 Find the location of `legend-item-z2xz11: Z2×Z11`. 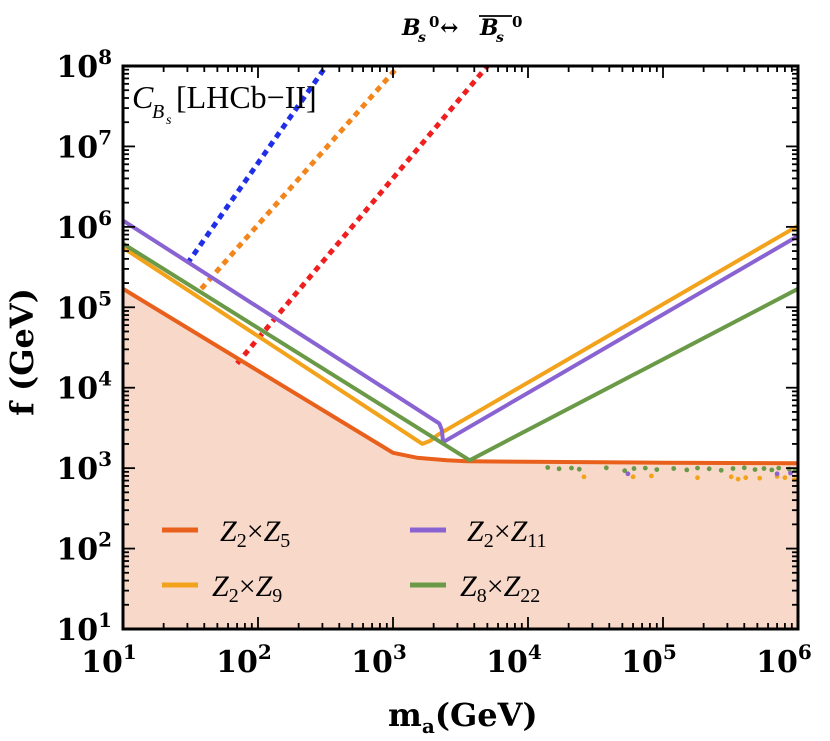

legend-item-z2xz11: Z2×Z11 is located at coordinates (478, 533).